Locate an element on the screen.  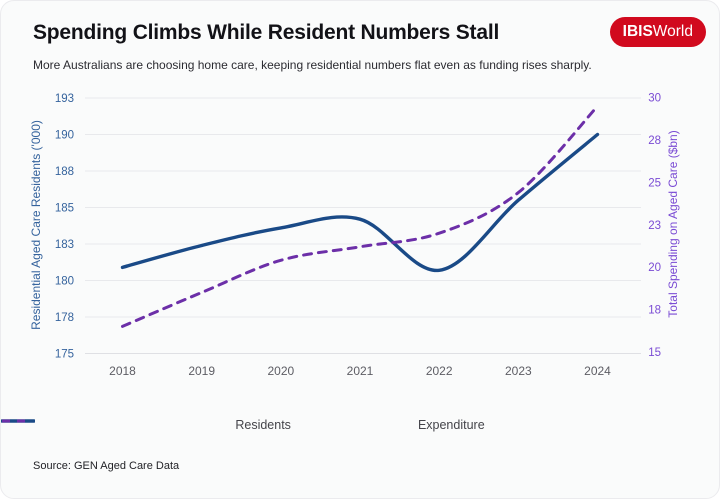
left-axis-tick-label: 193 is located at coordinates (64, 99).